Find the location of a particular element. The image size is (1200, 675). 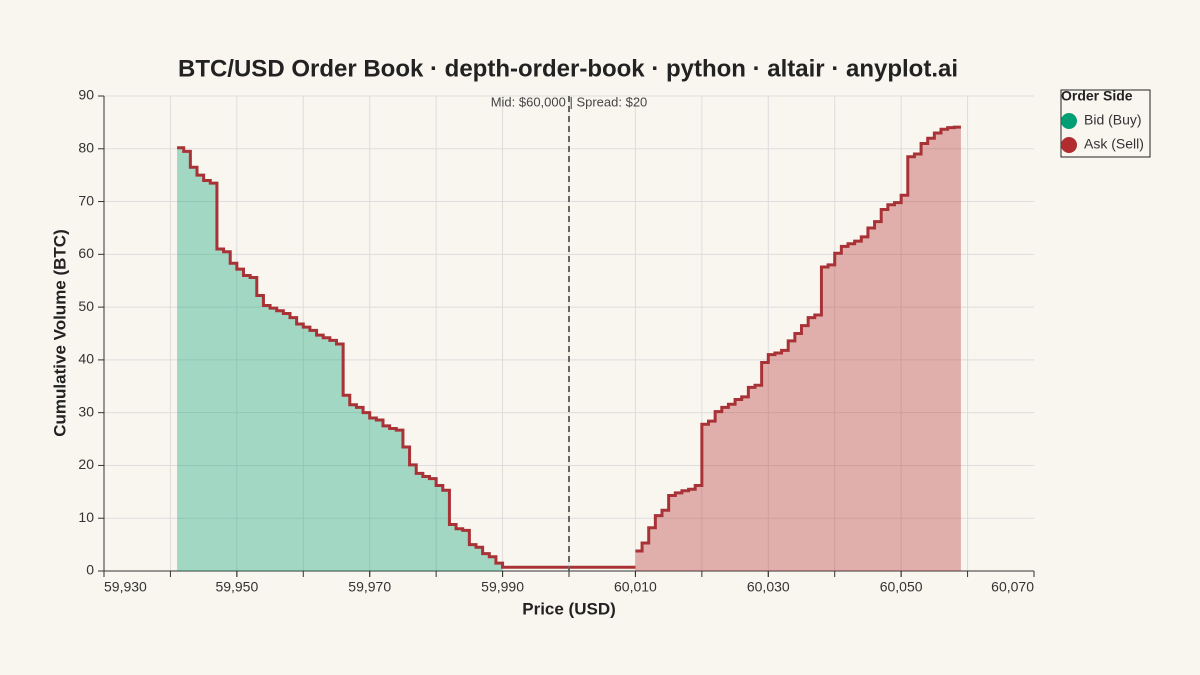

legend-box is located at coordinates (1105, 123).